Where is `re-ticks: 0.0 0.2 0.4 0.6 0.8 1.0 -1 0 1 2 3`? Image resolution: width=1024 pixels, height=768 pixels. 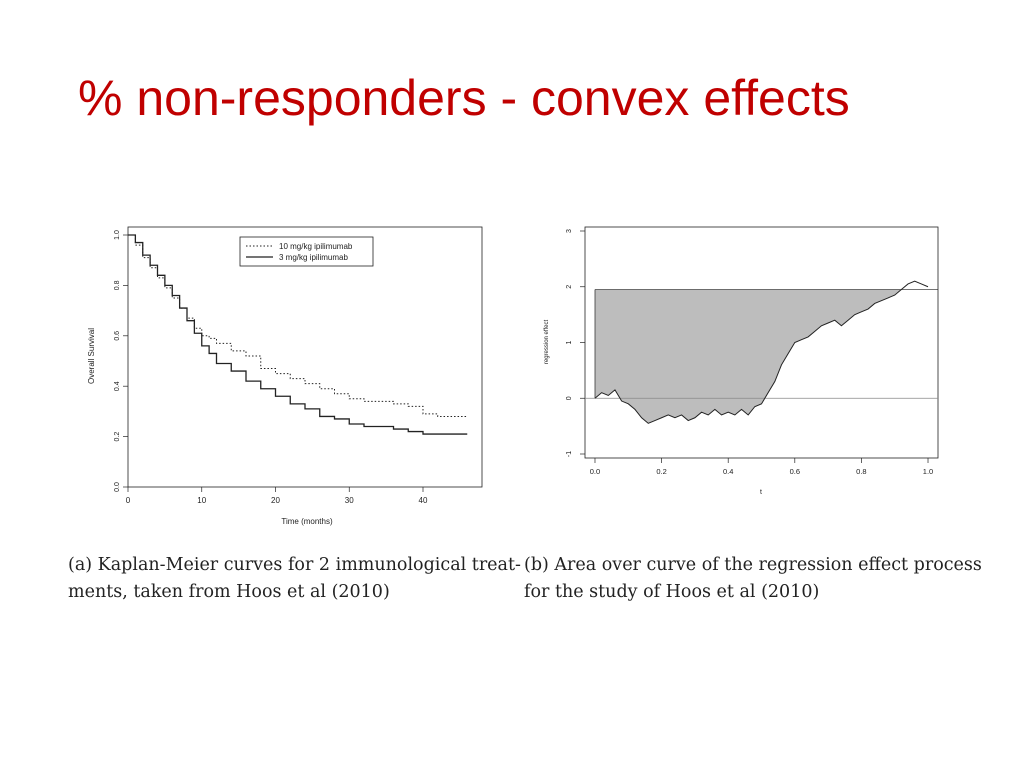 re-ticks: 0.0 0.2 0.4 0.6 0.8 1.0 -1 0 1 2 3 is located at coordinates (752, 351).